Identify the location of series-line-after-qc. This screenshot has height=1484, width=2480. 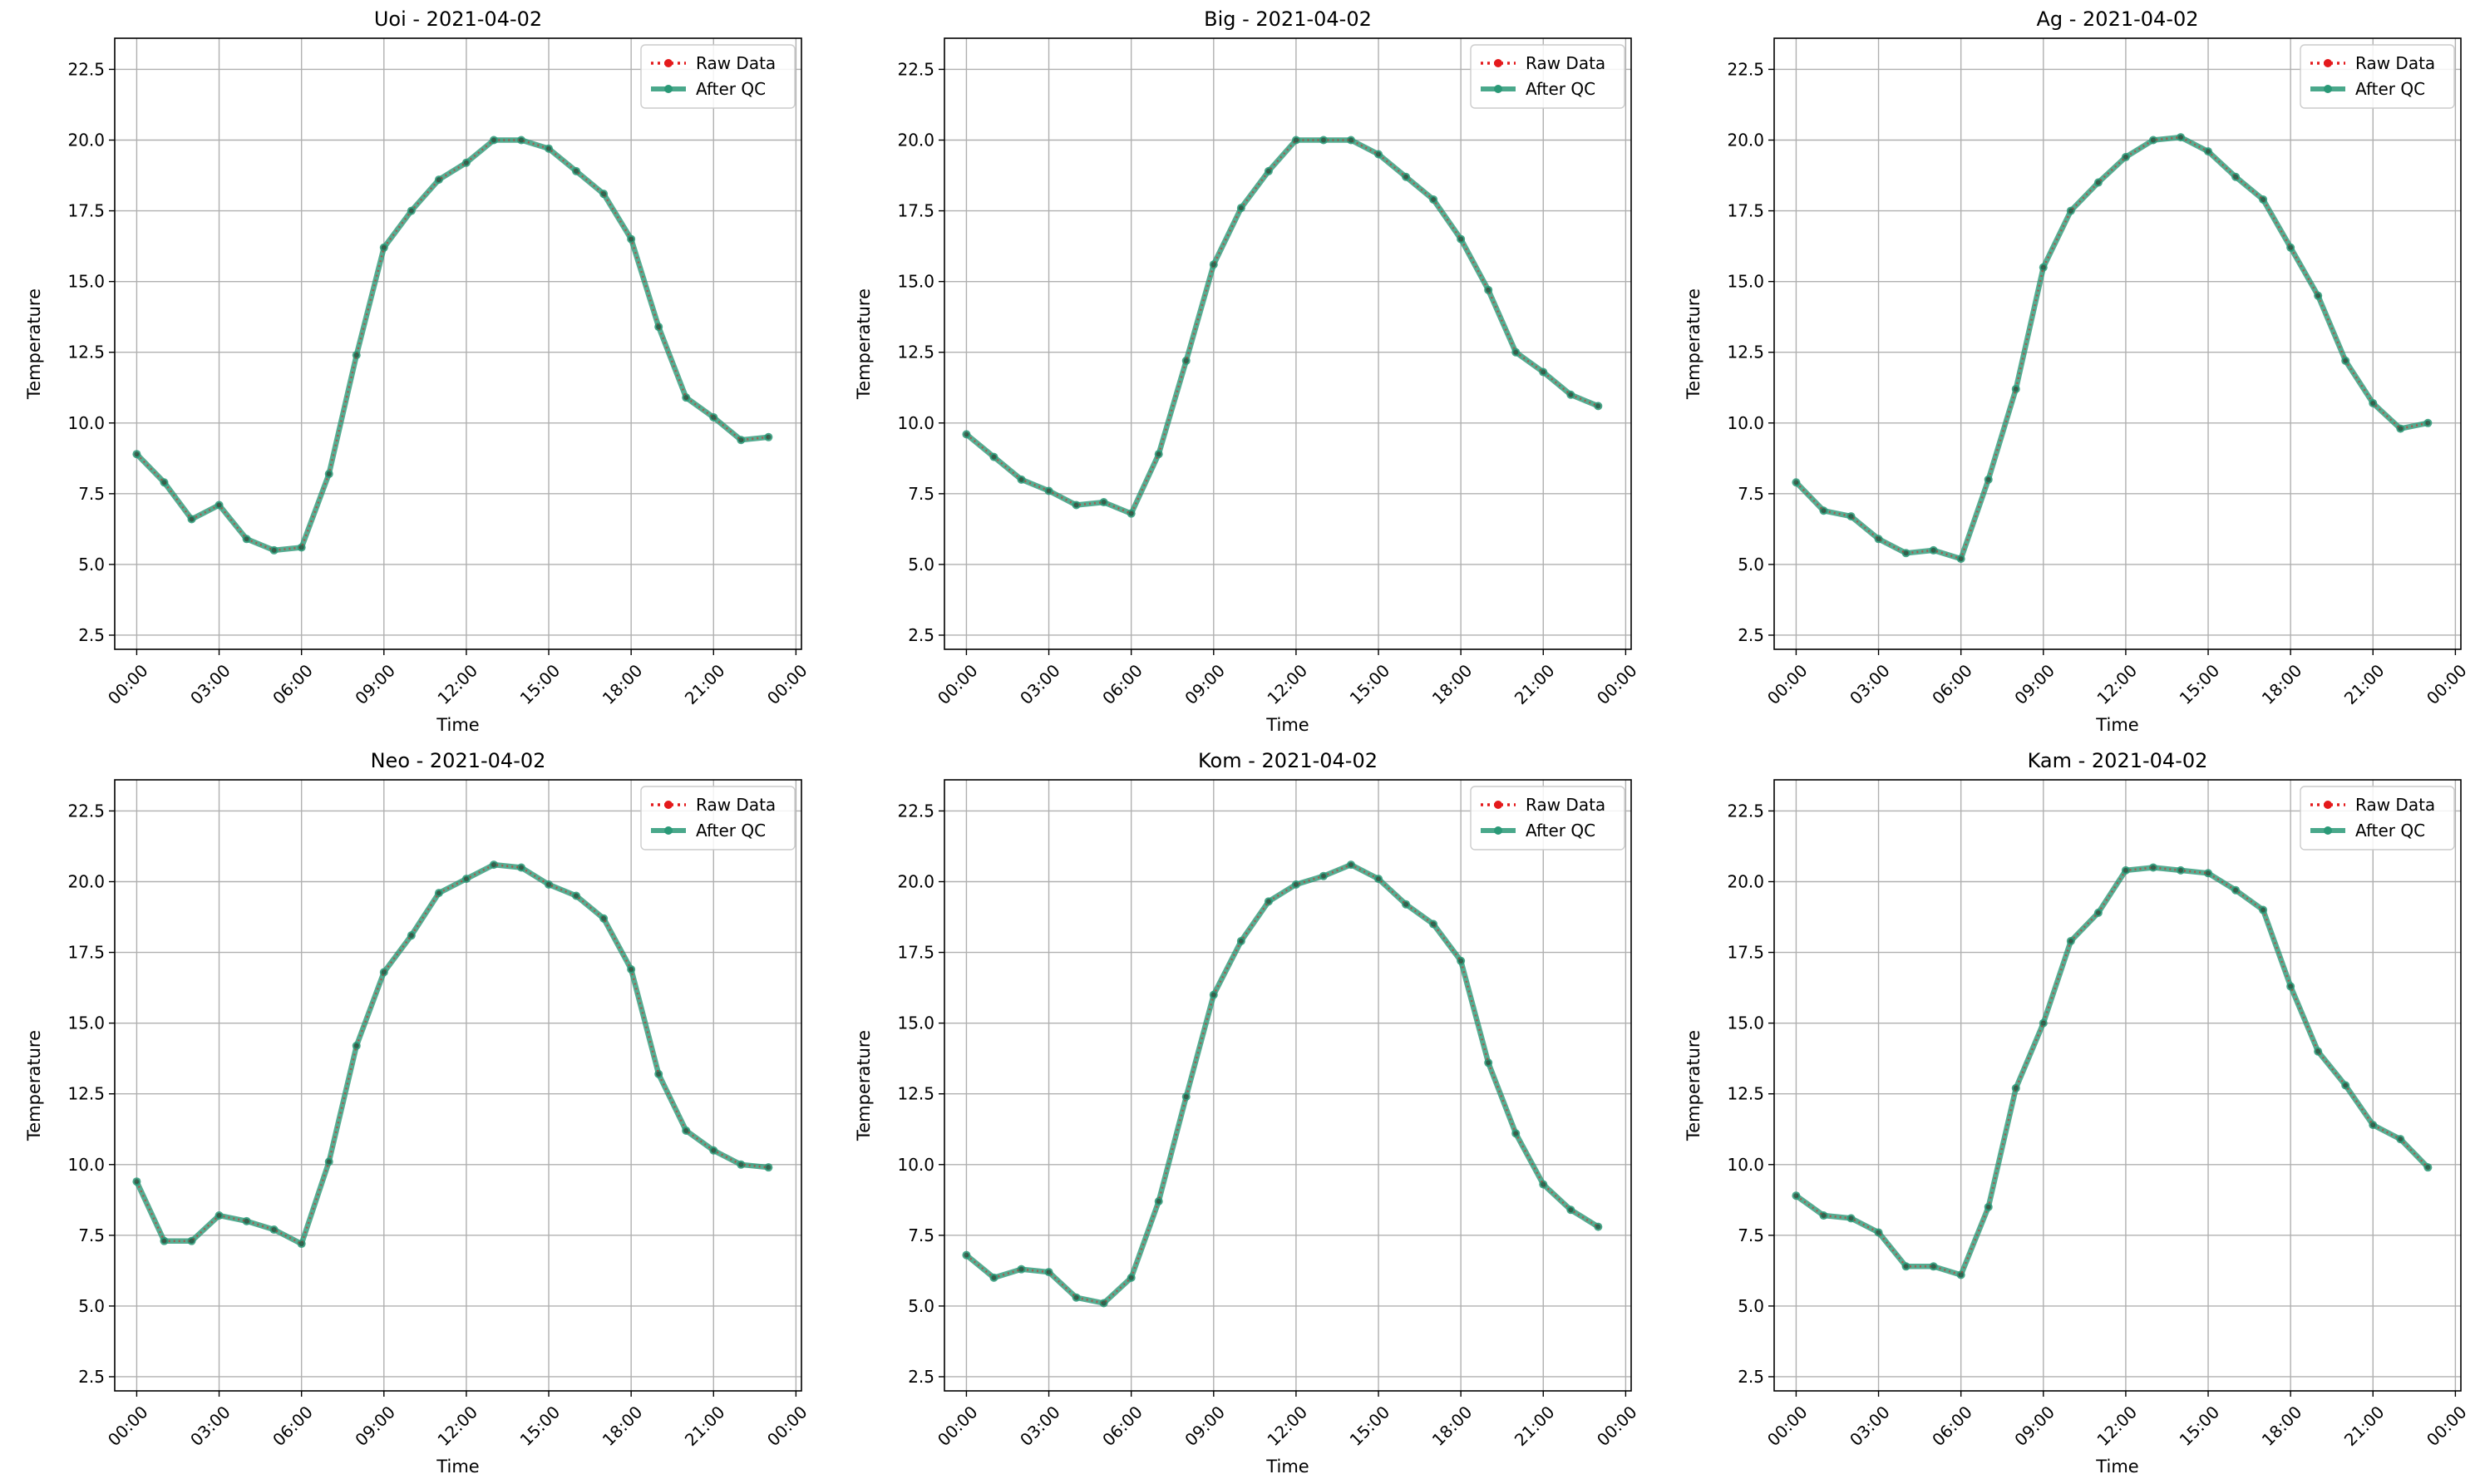
(1282, 326).